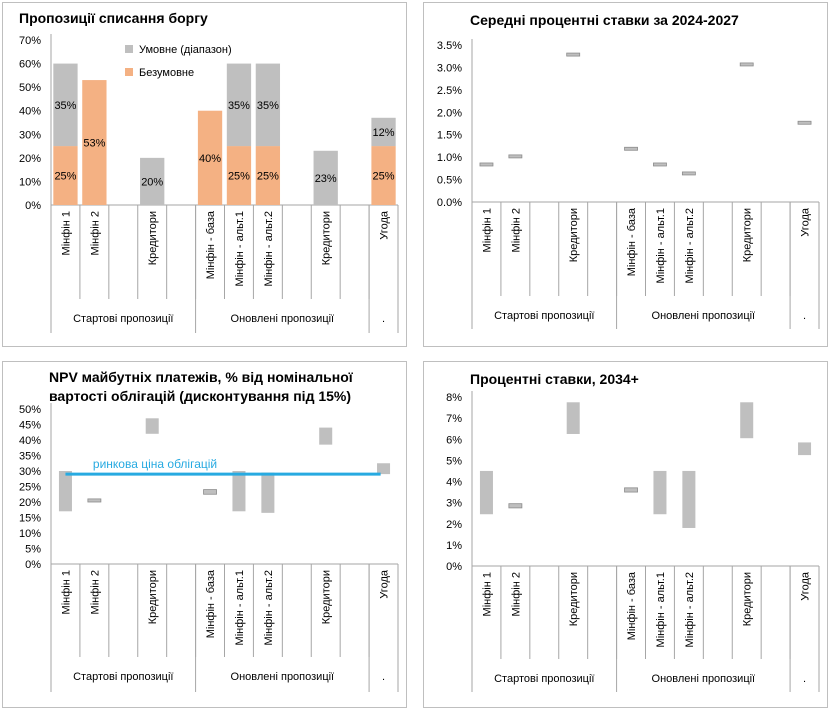 This screenshot has height=709, width=832. What do you see at coordinates (454, 398) in the screenshot?
I see `y-tick-label: 8%` at bounding box center [454, 398].